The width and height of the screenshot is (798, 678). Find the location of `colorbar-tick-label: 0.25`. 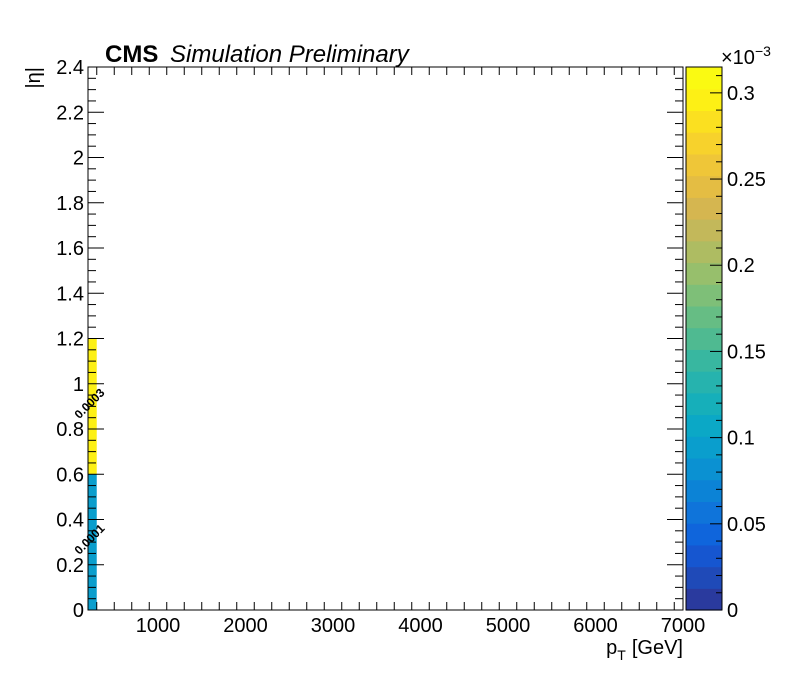

colorbar-tick-label: 0.25 is located at coordinates (746, 180).